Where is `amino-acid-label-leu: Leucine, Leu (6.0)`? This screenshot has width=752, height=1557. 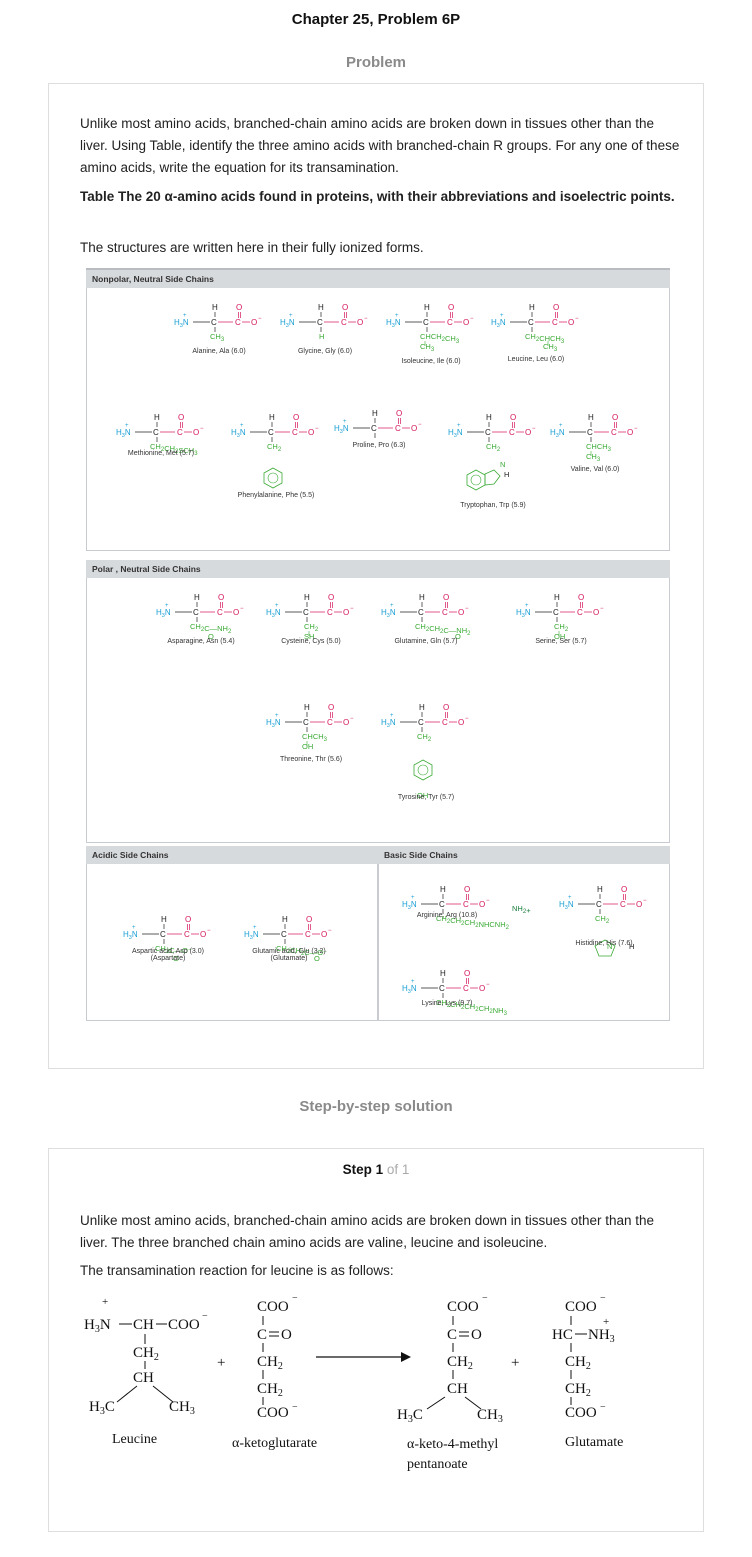
amino-acid-label-leu: Leucine, Leu (6.0) is located at coordinates (536, 359).